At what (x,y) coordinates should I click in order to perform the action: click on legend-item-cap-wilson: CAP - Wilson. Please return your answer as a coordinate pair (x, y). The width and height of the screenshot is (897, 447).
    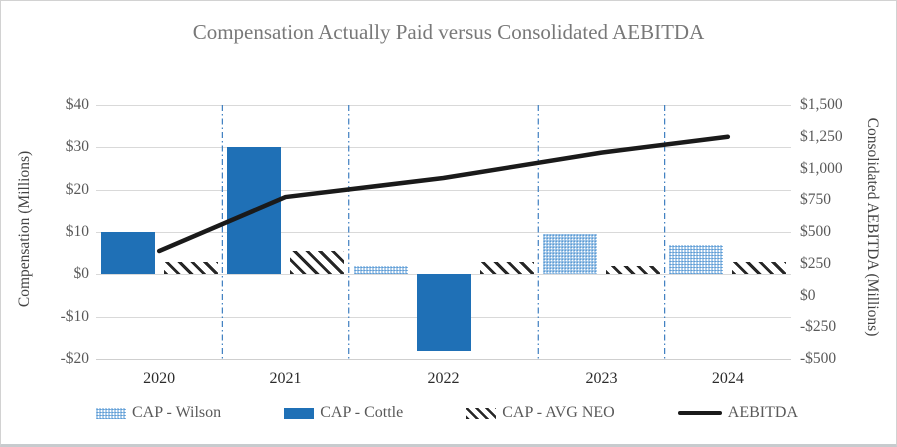
    Looking at the image, I should click on (158, 413).